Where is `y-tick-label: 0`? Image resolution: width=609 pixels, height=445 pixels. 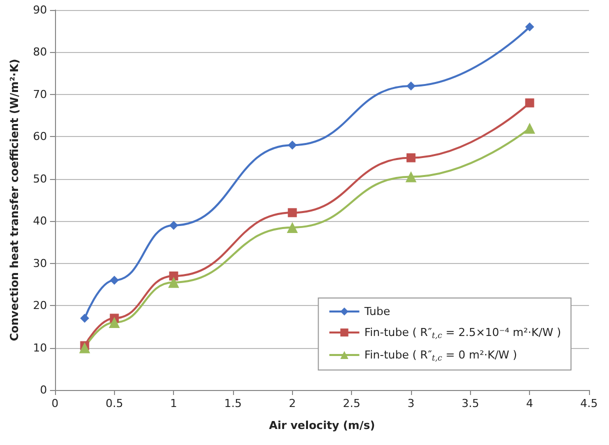
y-tick-label: 0 is located at coordinates (43, 390).